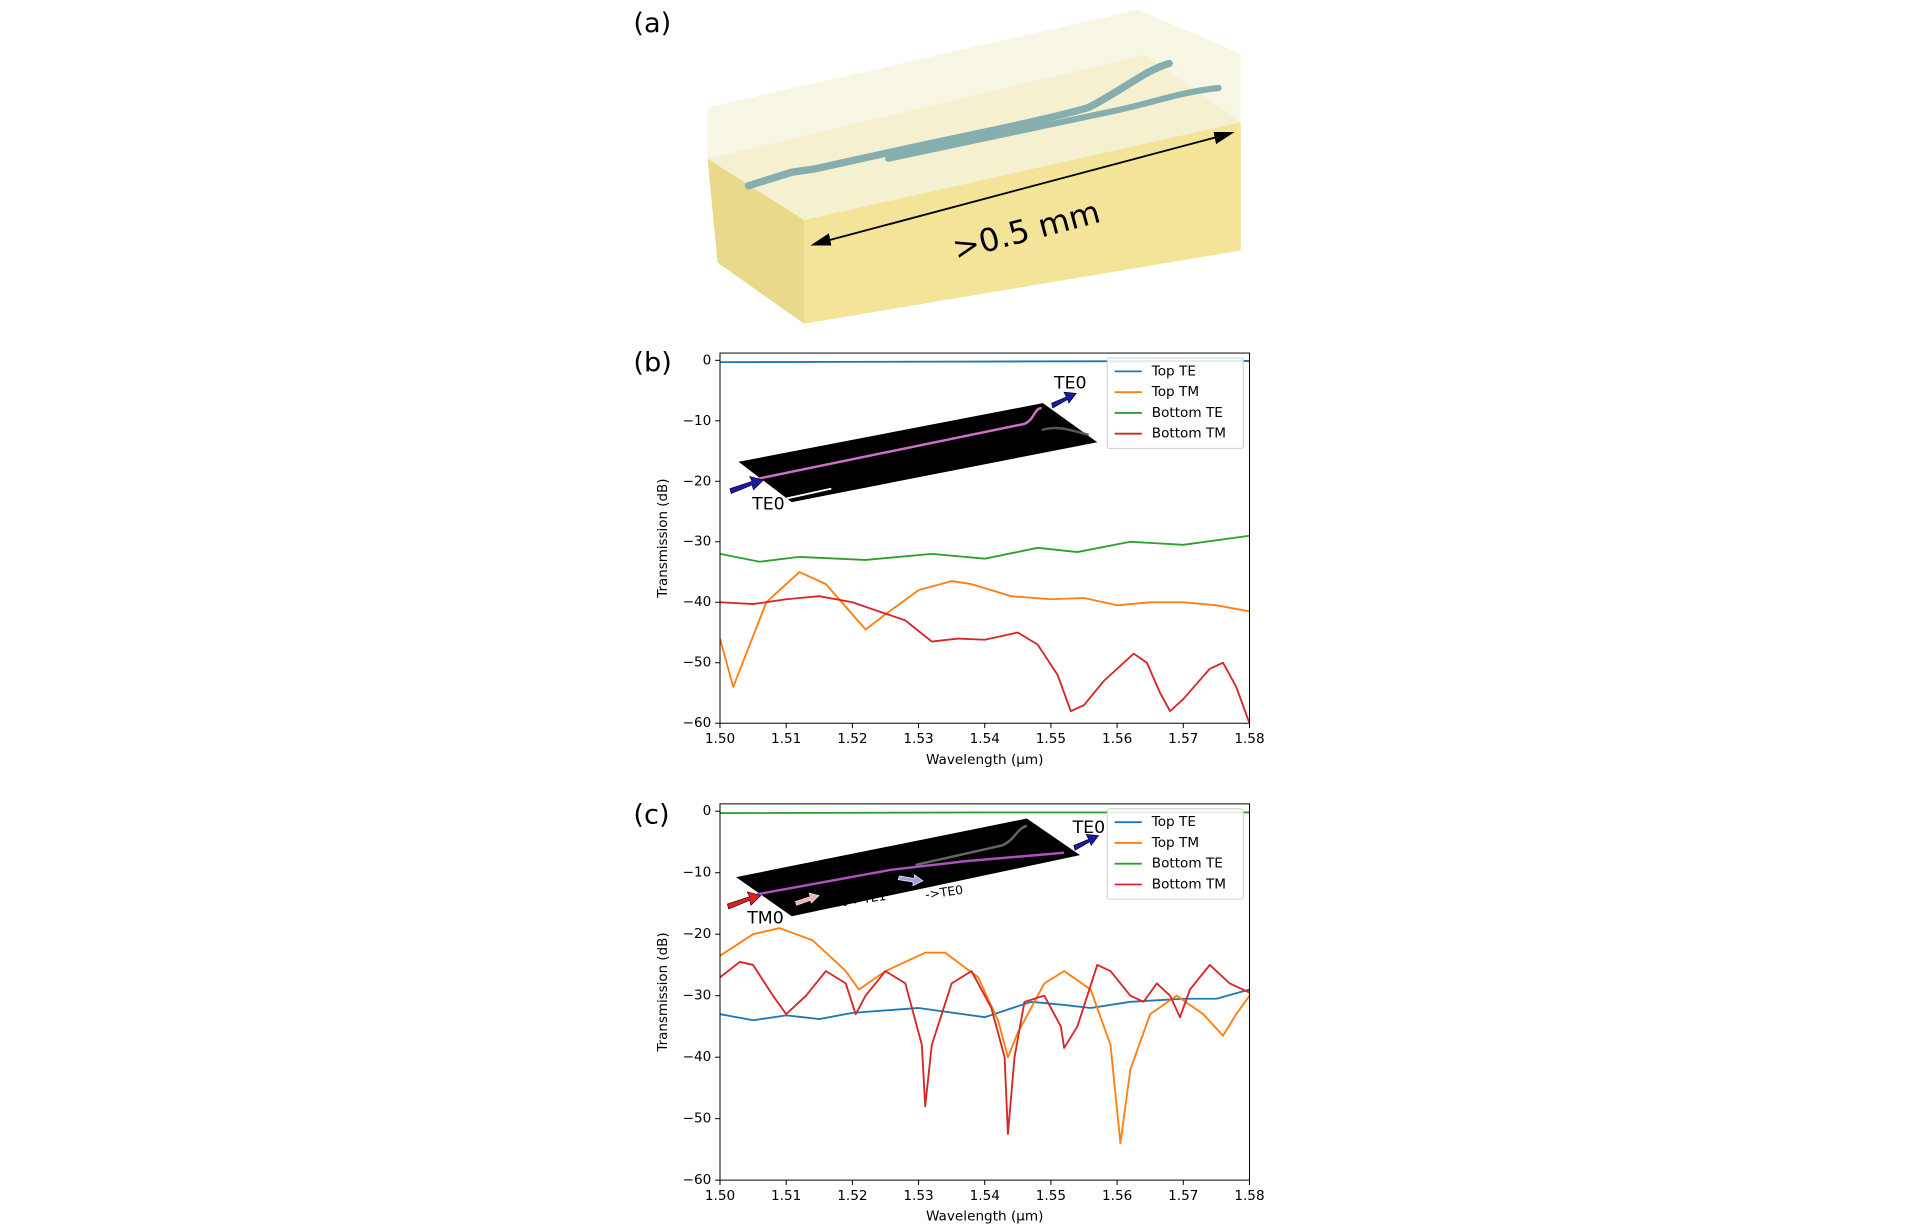 The image size is (1920, 1229). What do you see at coordinates (652, 363) in the screenshot?
I see `panel-label: (b)` at bounding box center [652, 363].